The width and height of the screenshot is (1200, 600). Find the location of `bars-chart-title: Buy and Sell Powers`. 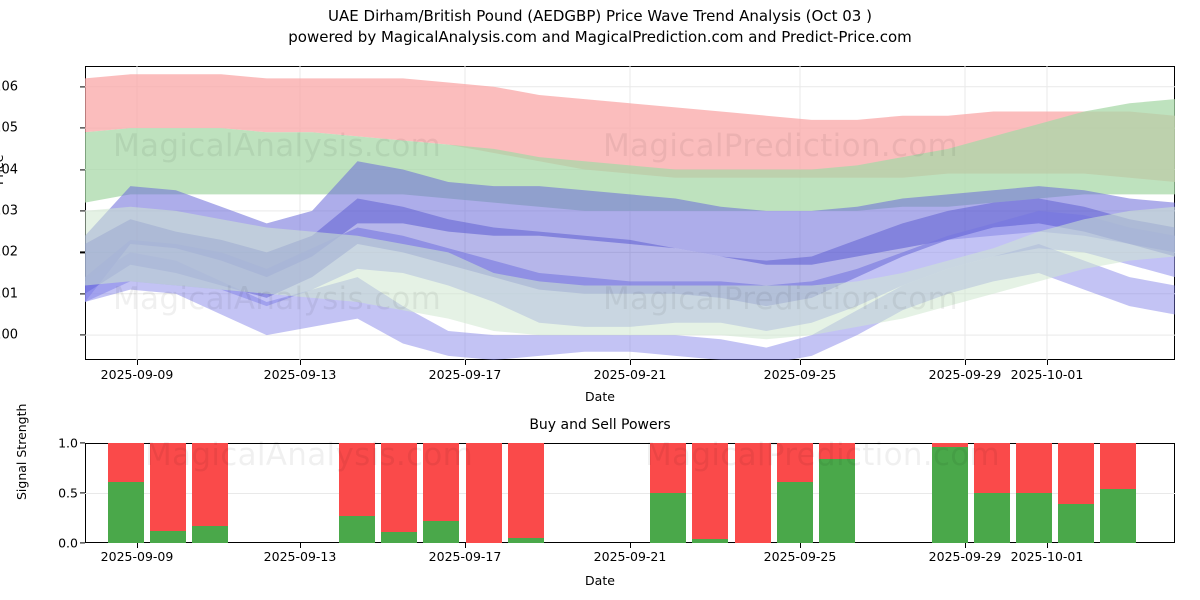

bars-chart-title: Buy and Sell Powers is located at coordinates (600, 425).